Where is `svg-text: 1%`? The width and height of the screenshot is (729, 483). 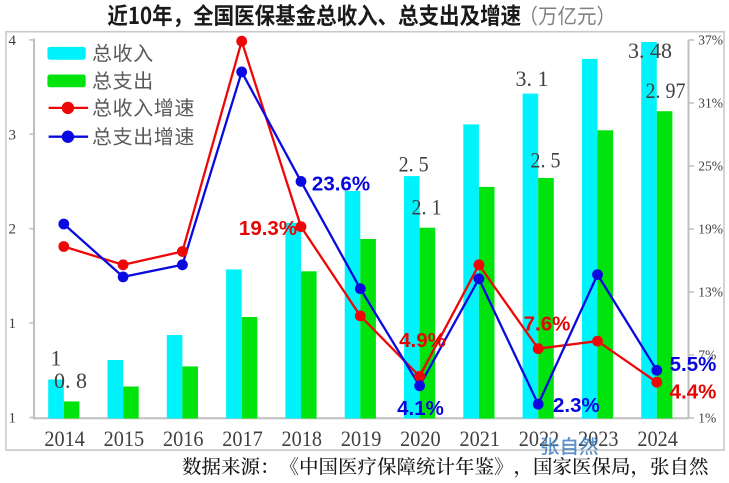 svg-text: 1% is located at coordinates (707, 418).